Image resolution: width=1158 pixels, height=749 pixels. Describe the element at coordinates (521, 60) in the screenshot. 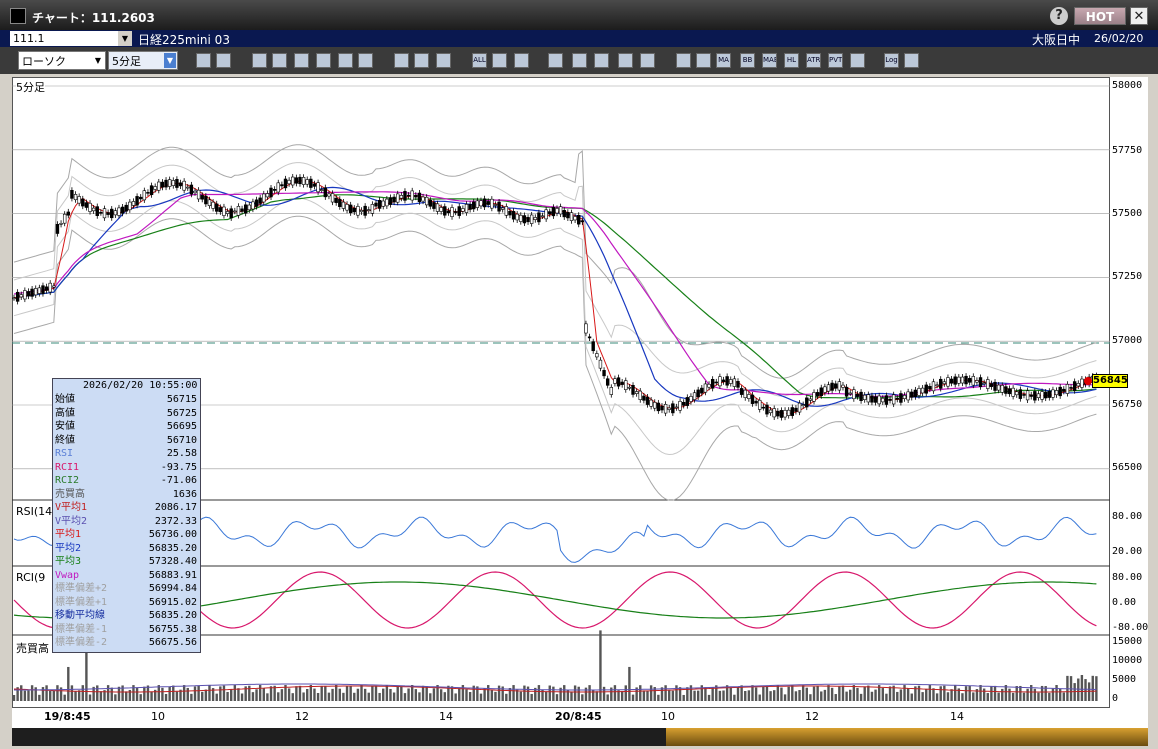

I see `color-tool-button` at that location.